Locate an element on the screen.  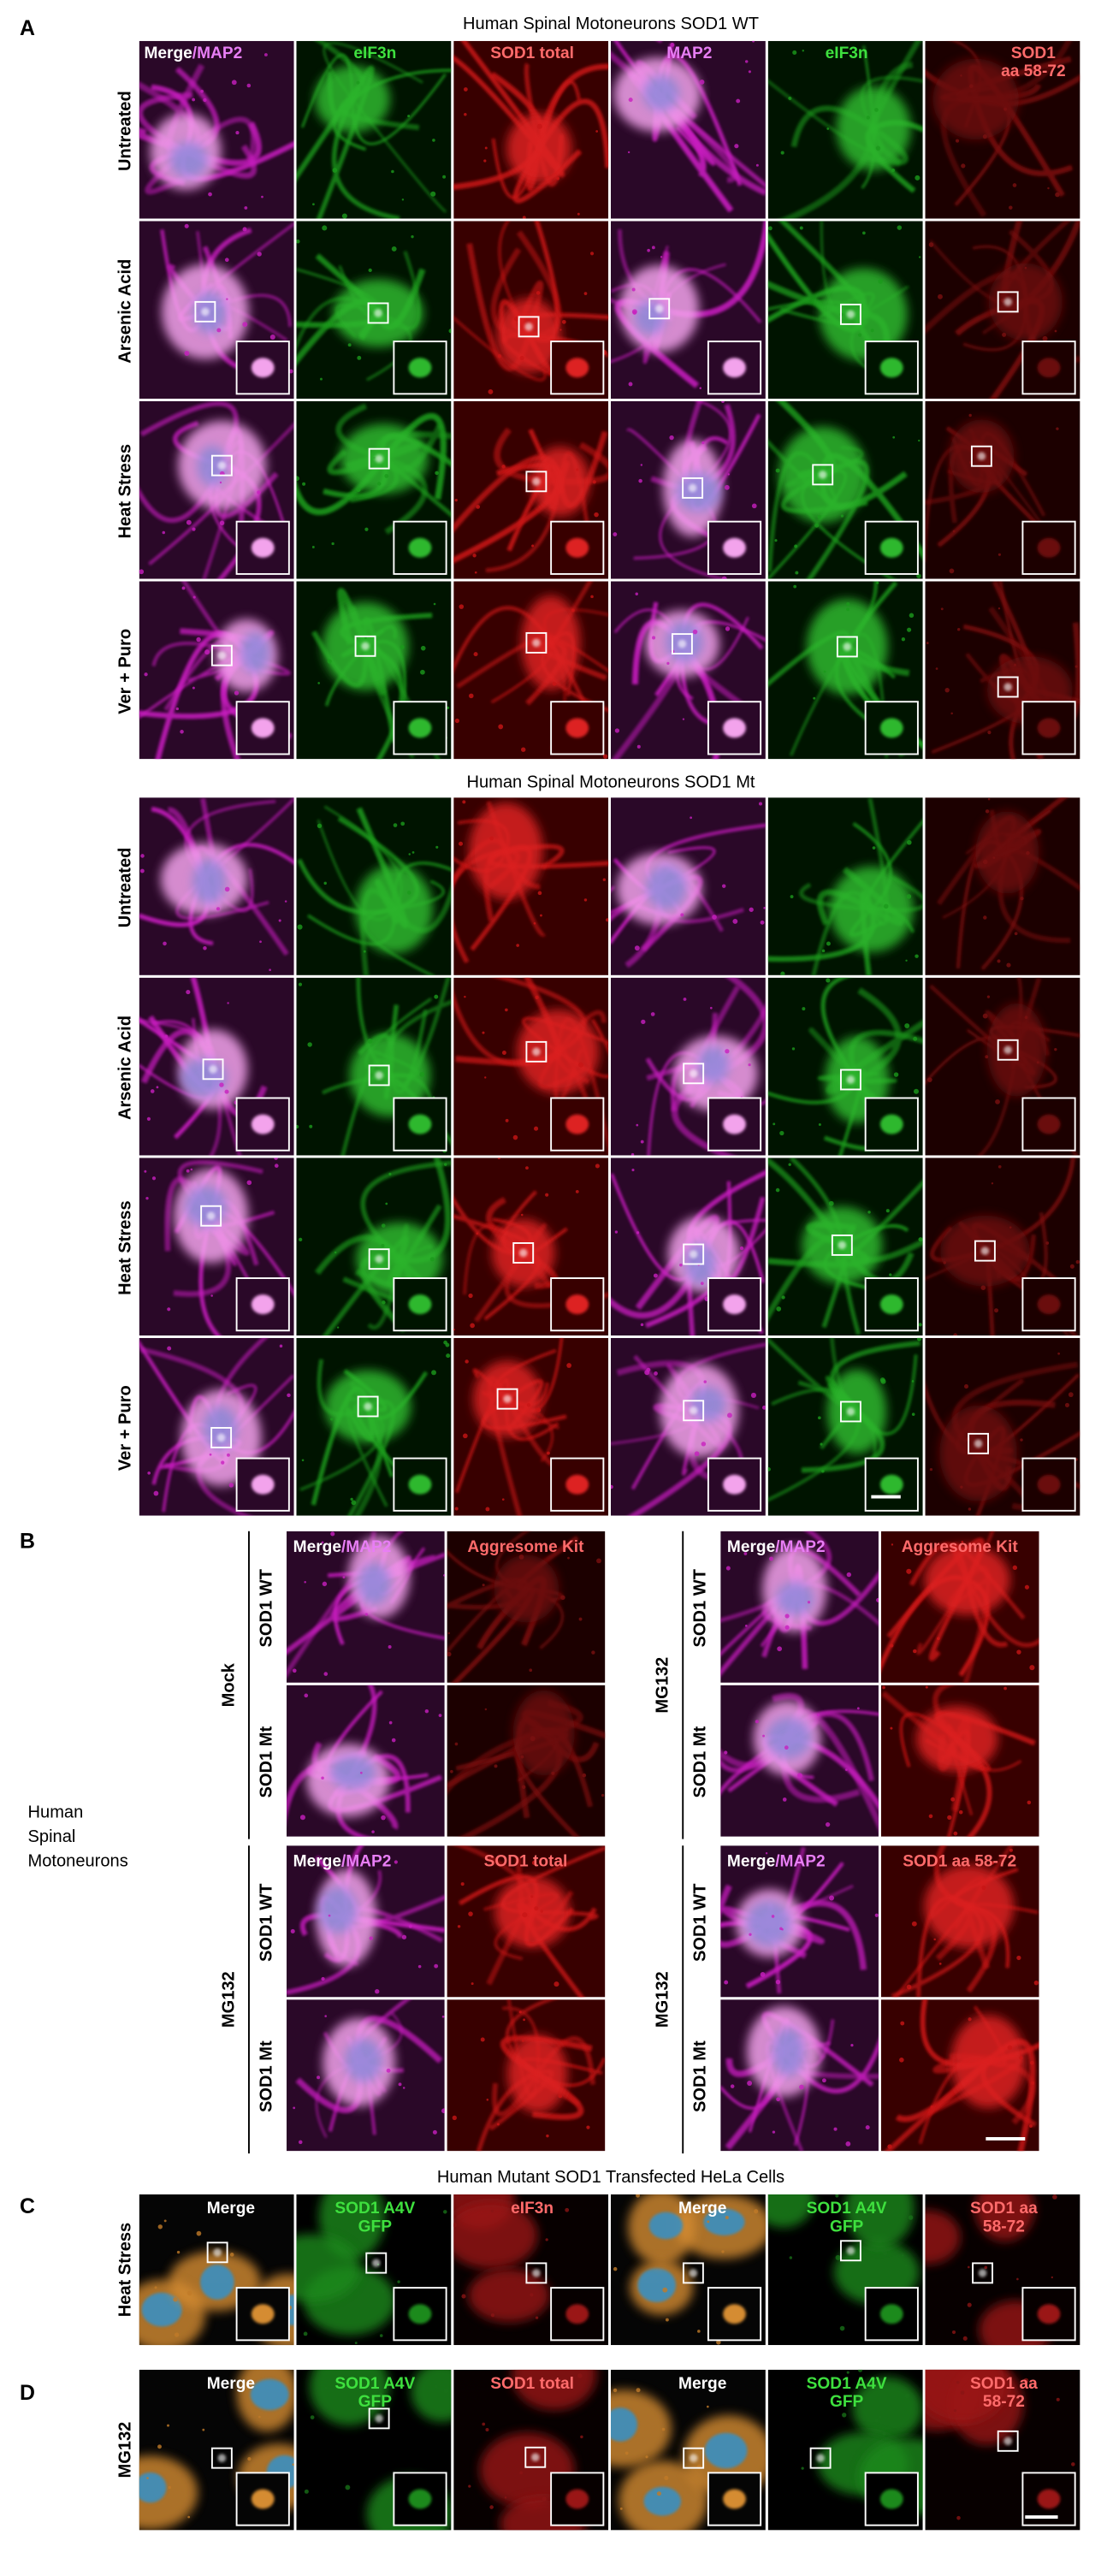
column-header: SOD1 aa is located at coordinates (1004, 2384).